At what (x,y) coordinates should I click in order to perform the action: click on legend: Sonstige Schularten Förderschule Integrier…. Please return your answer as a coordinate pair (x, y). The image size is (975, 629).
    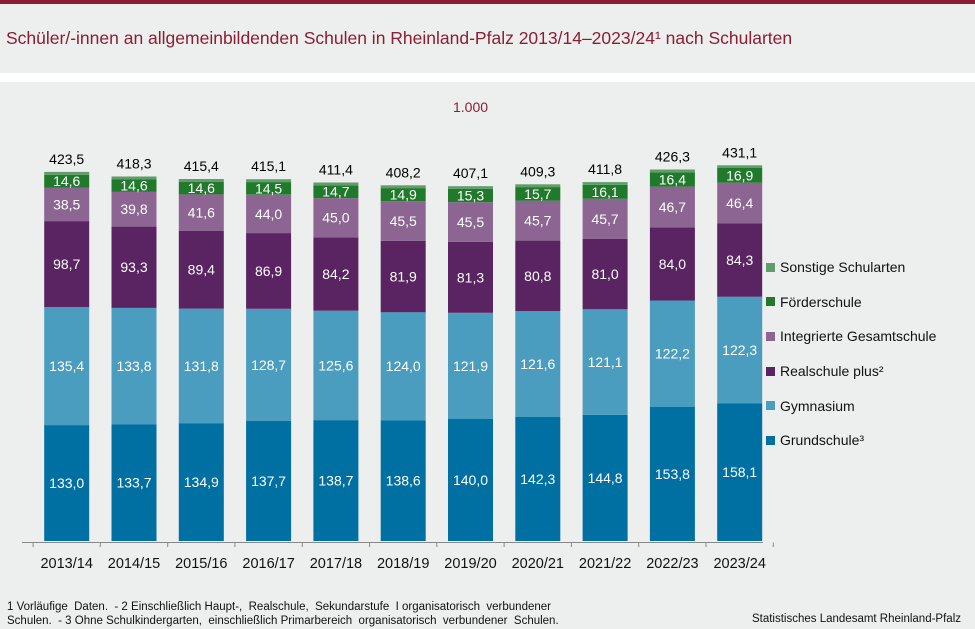
    Looking at the image, I should click on (851, 354).